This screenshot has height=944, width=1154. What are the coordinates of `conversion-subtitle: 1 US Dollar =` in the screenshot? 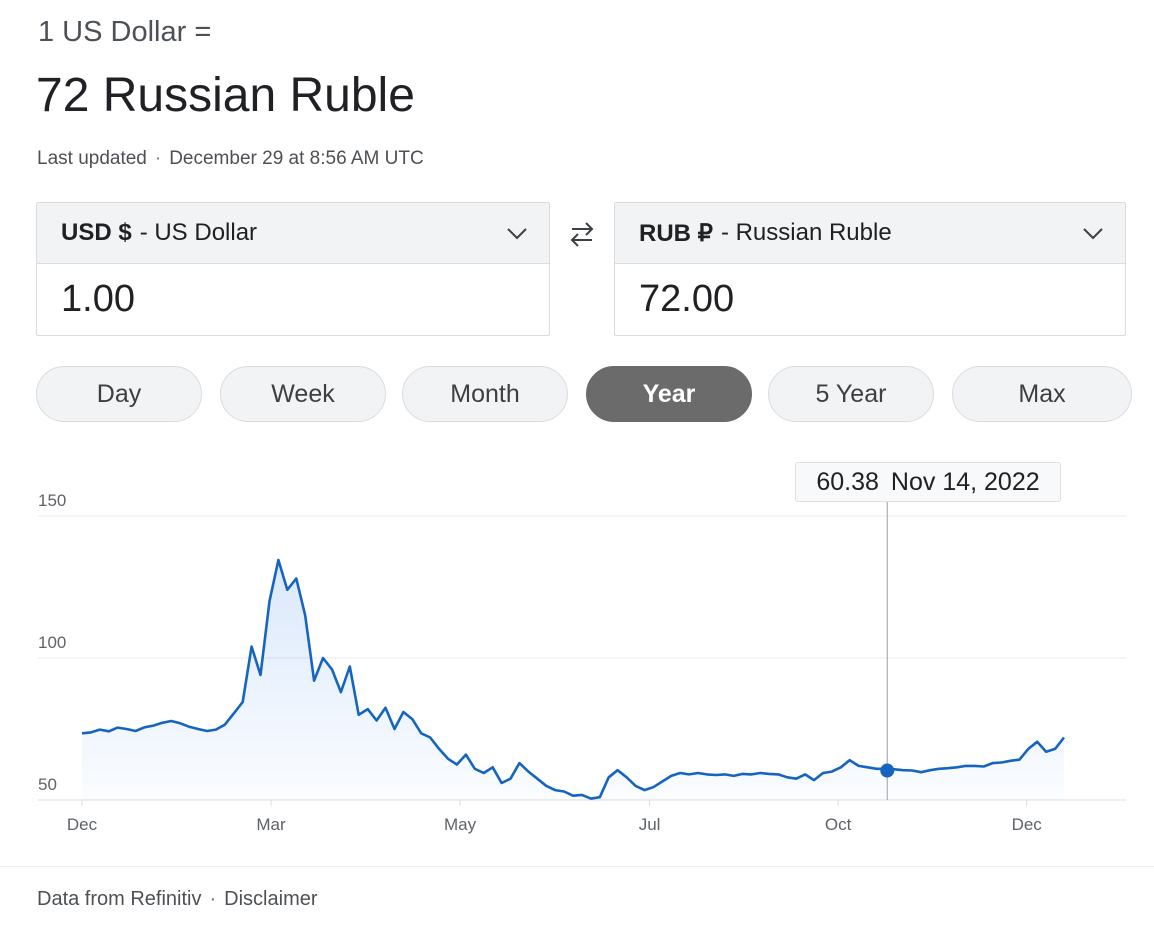 It's located at (125, 32).